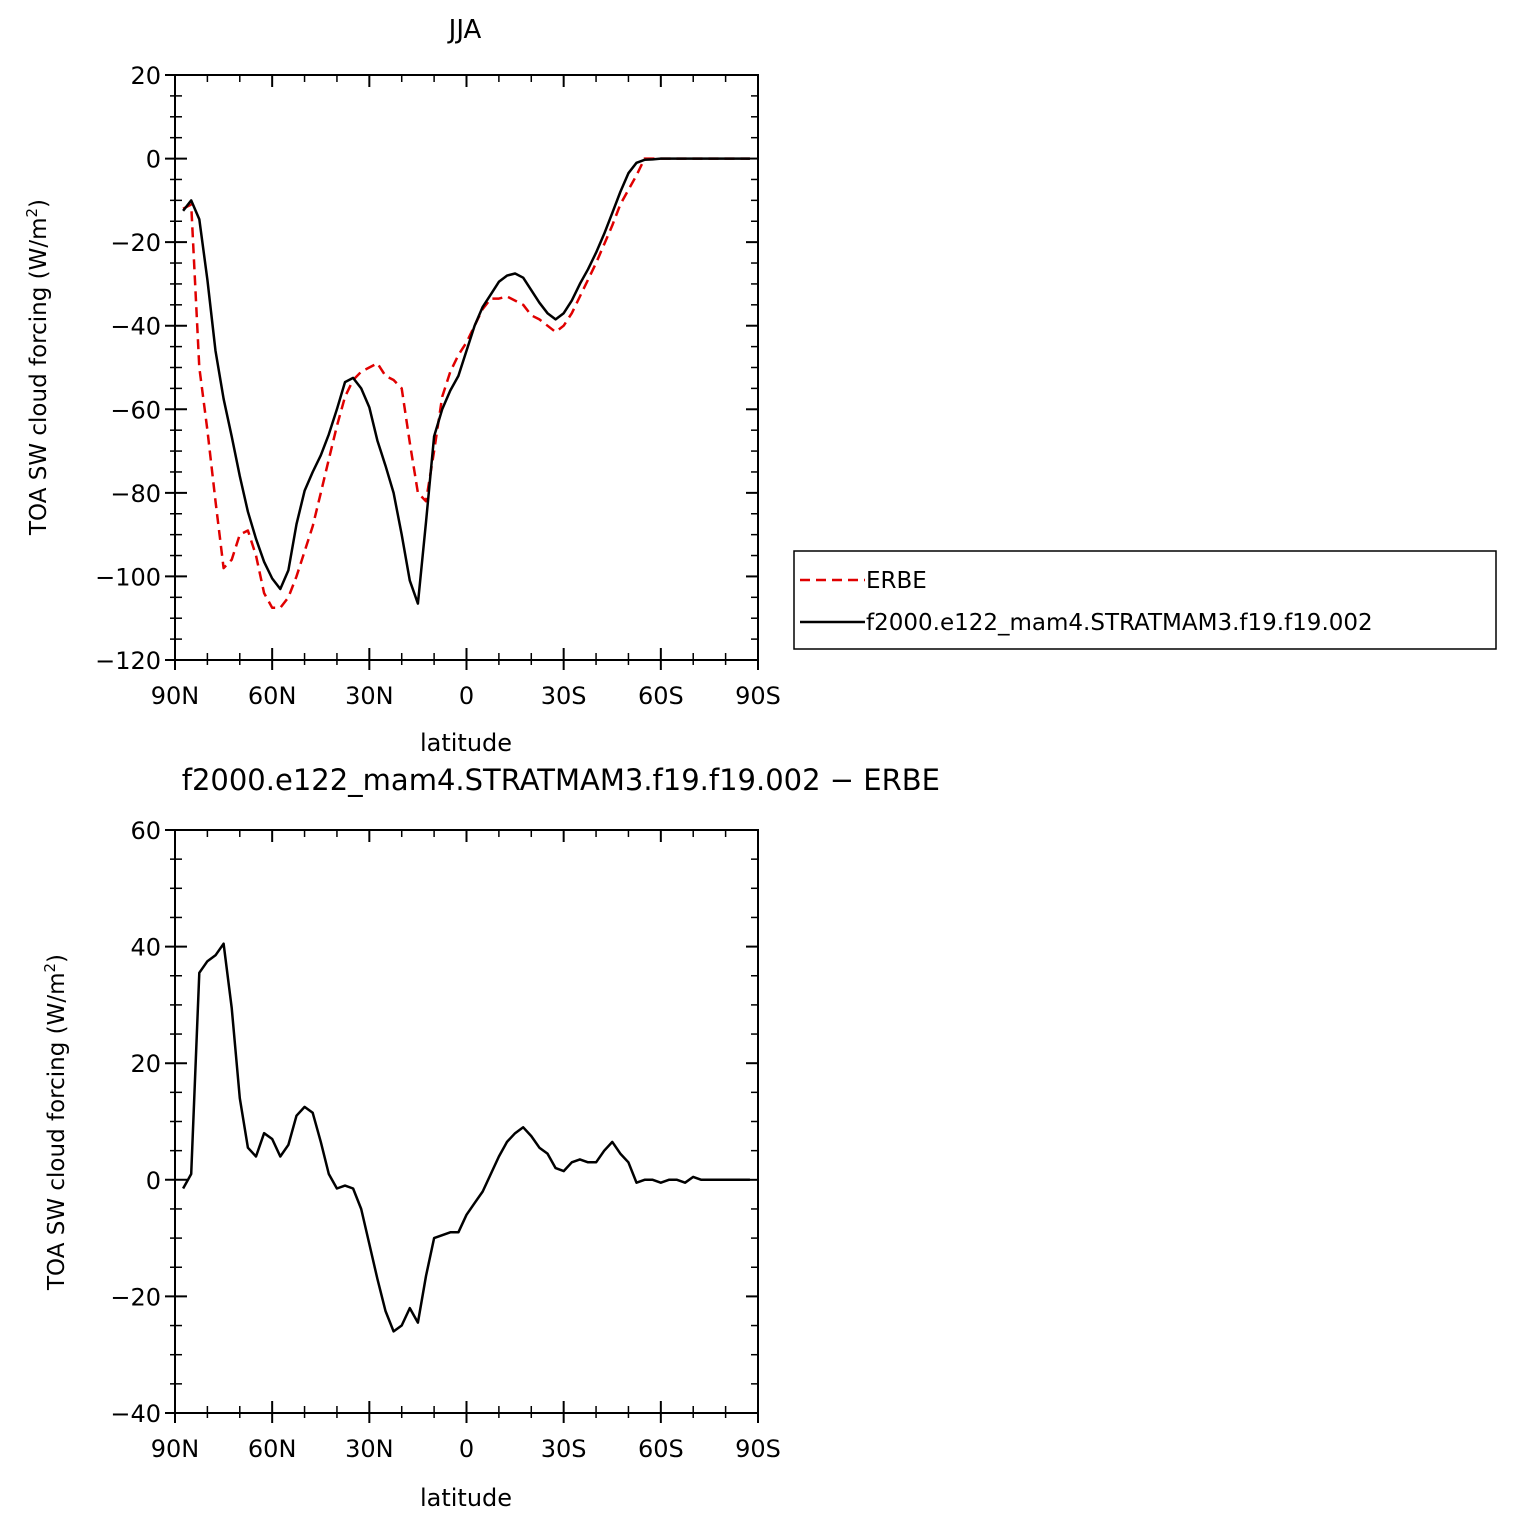  What do you see at coordinates (175, 1449) in the screenshot?
I see `bottom-chart-x-tick-label-0: 90N` at bounding box center [175, 1449].